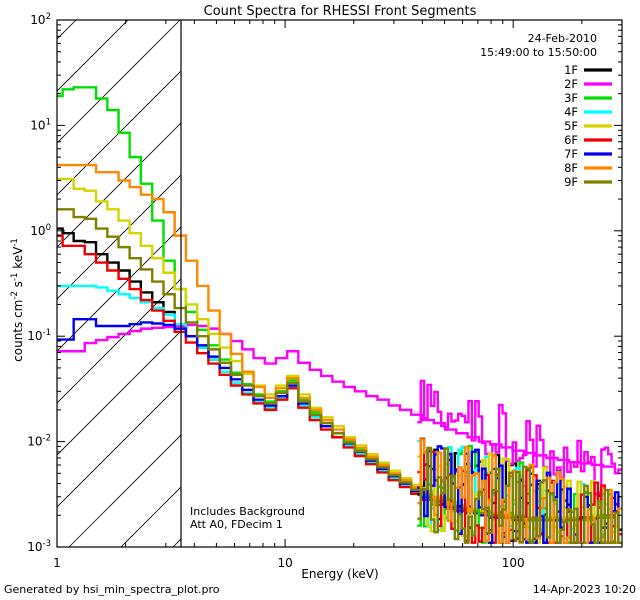 The width and height of the screenshot is (640, 600). I want to click on legend-label-4F: 4F, so click(571, 112).